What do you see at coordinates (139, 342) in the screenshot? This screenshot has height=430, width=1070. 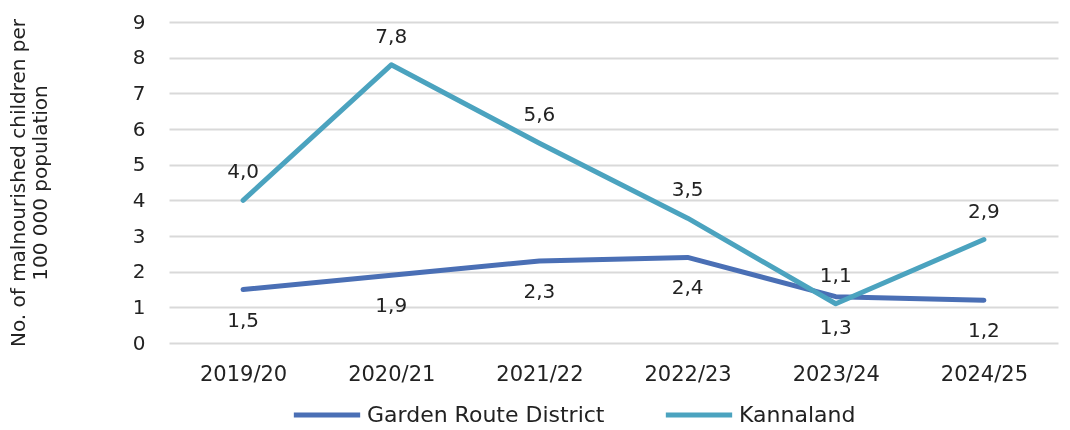 I see `y-tick-label: 0` at bounding box center [139, 342].